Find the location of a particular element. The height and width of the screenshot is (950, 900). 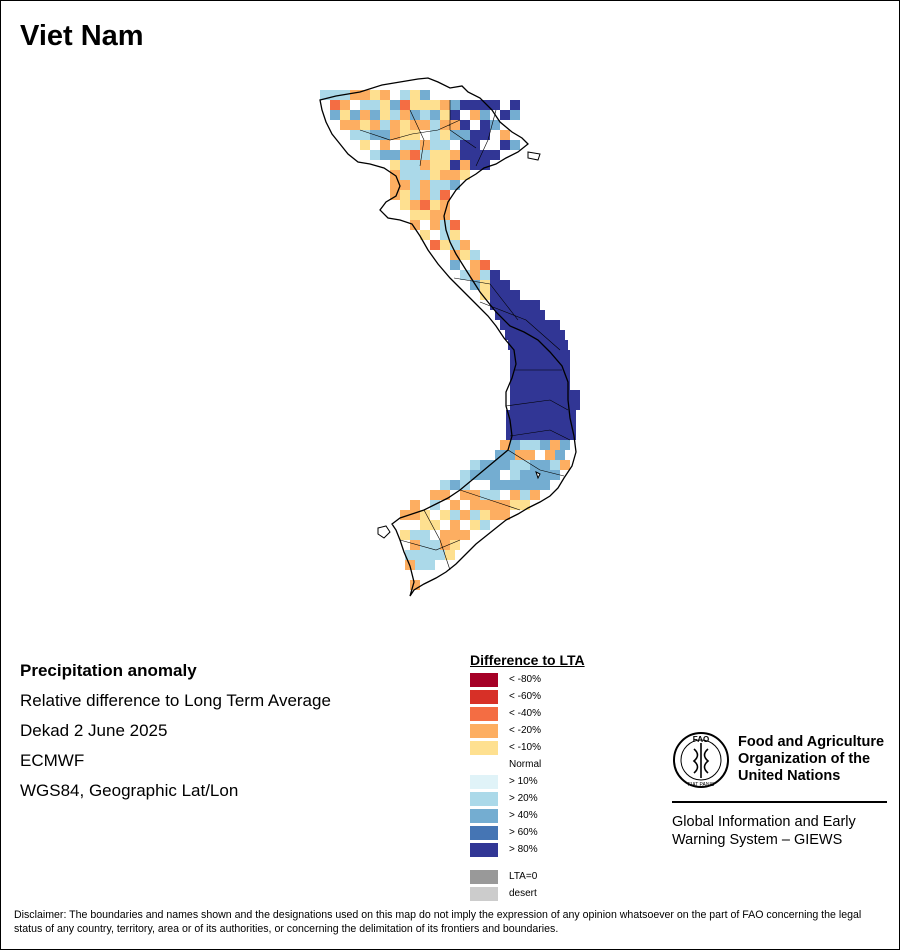

legend-item: < -20% is located at coordinates (527, 730).